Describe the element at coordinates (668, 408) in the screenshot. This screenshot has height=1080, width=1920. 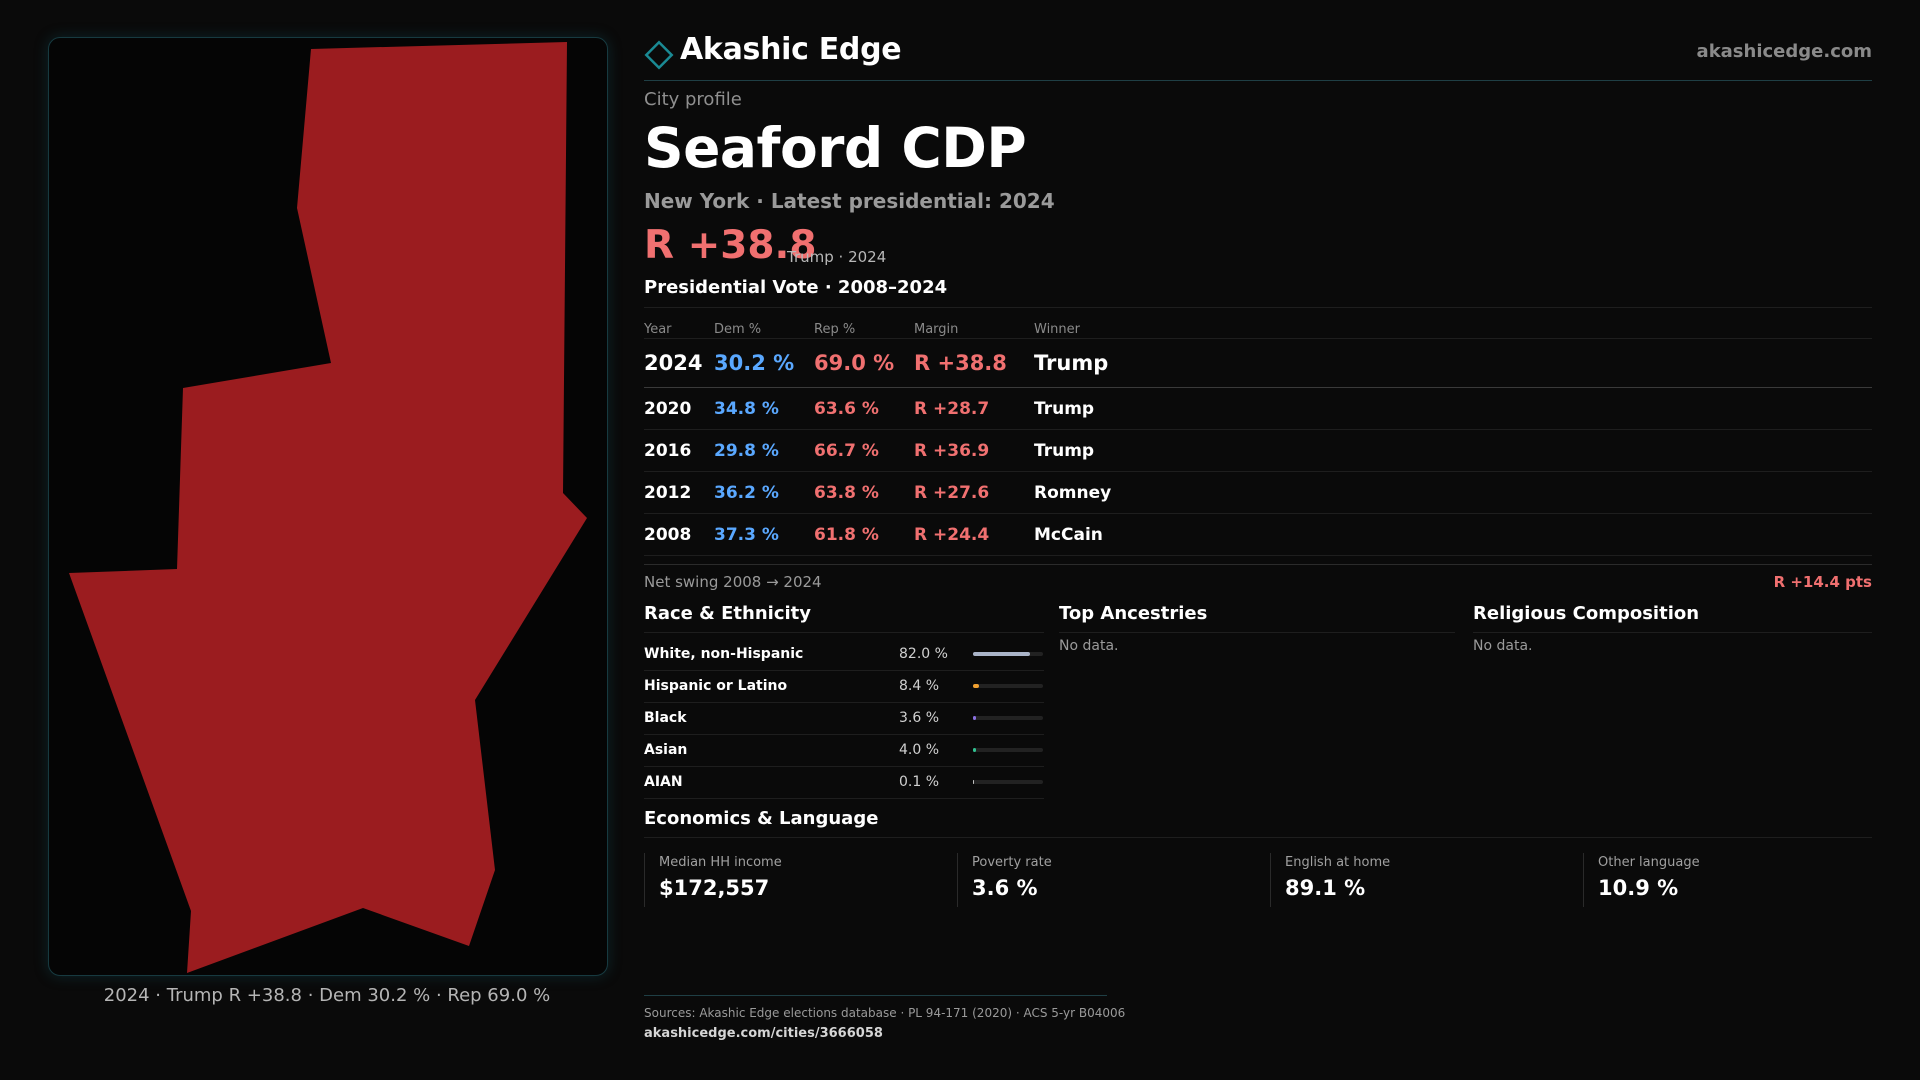
I see `cell-year: 2020` at that location.